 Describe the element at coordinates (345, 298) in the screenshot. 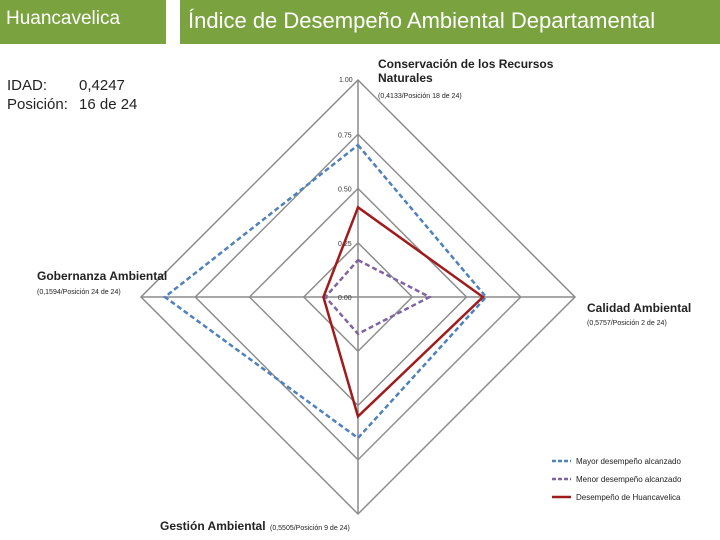

I see `tick-label-0: 0.00` at that location.